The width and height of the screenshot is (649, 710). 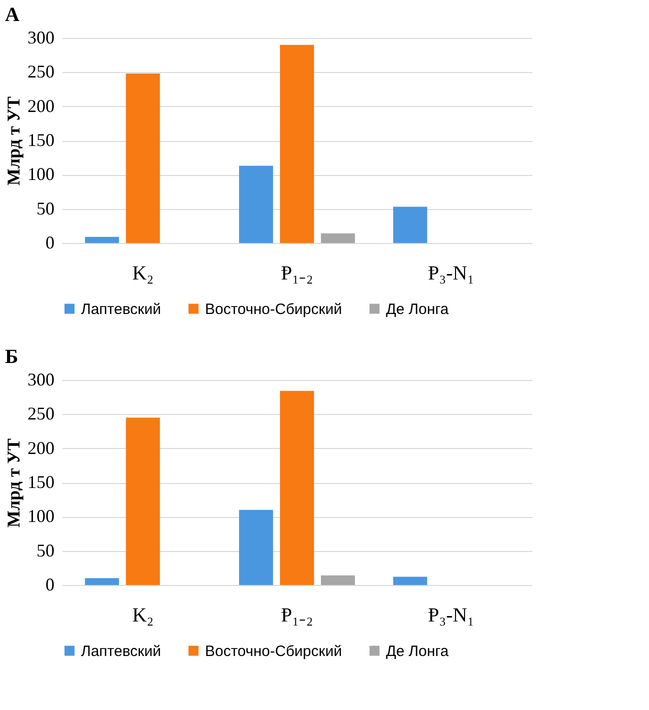 I want to click on chart-title: А, so click(x=12, y=15).